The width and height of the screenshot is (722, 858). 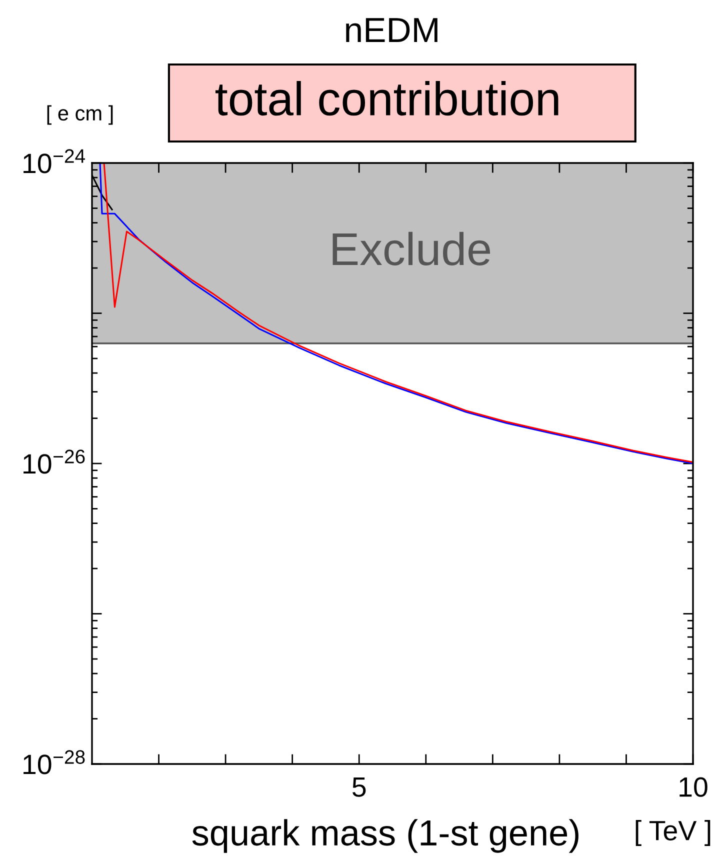 I want to click on y-tick-label: 10$^{−28}$, so click(x=54, y=762).